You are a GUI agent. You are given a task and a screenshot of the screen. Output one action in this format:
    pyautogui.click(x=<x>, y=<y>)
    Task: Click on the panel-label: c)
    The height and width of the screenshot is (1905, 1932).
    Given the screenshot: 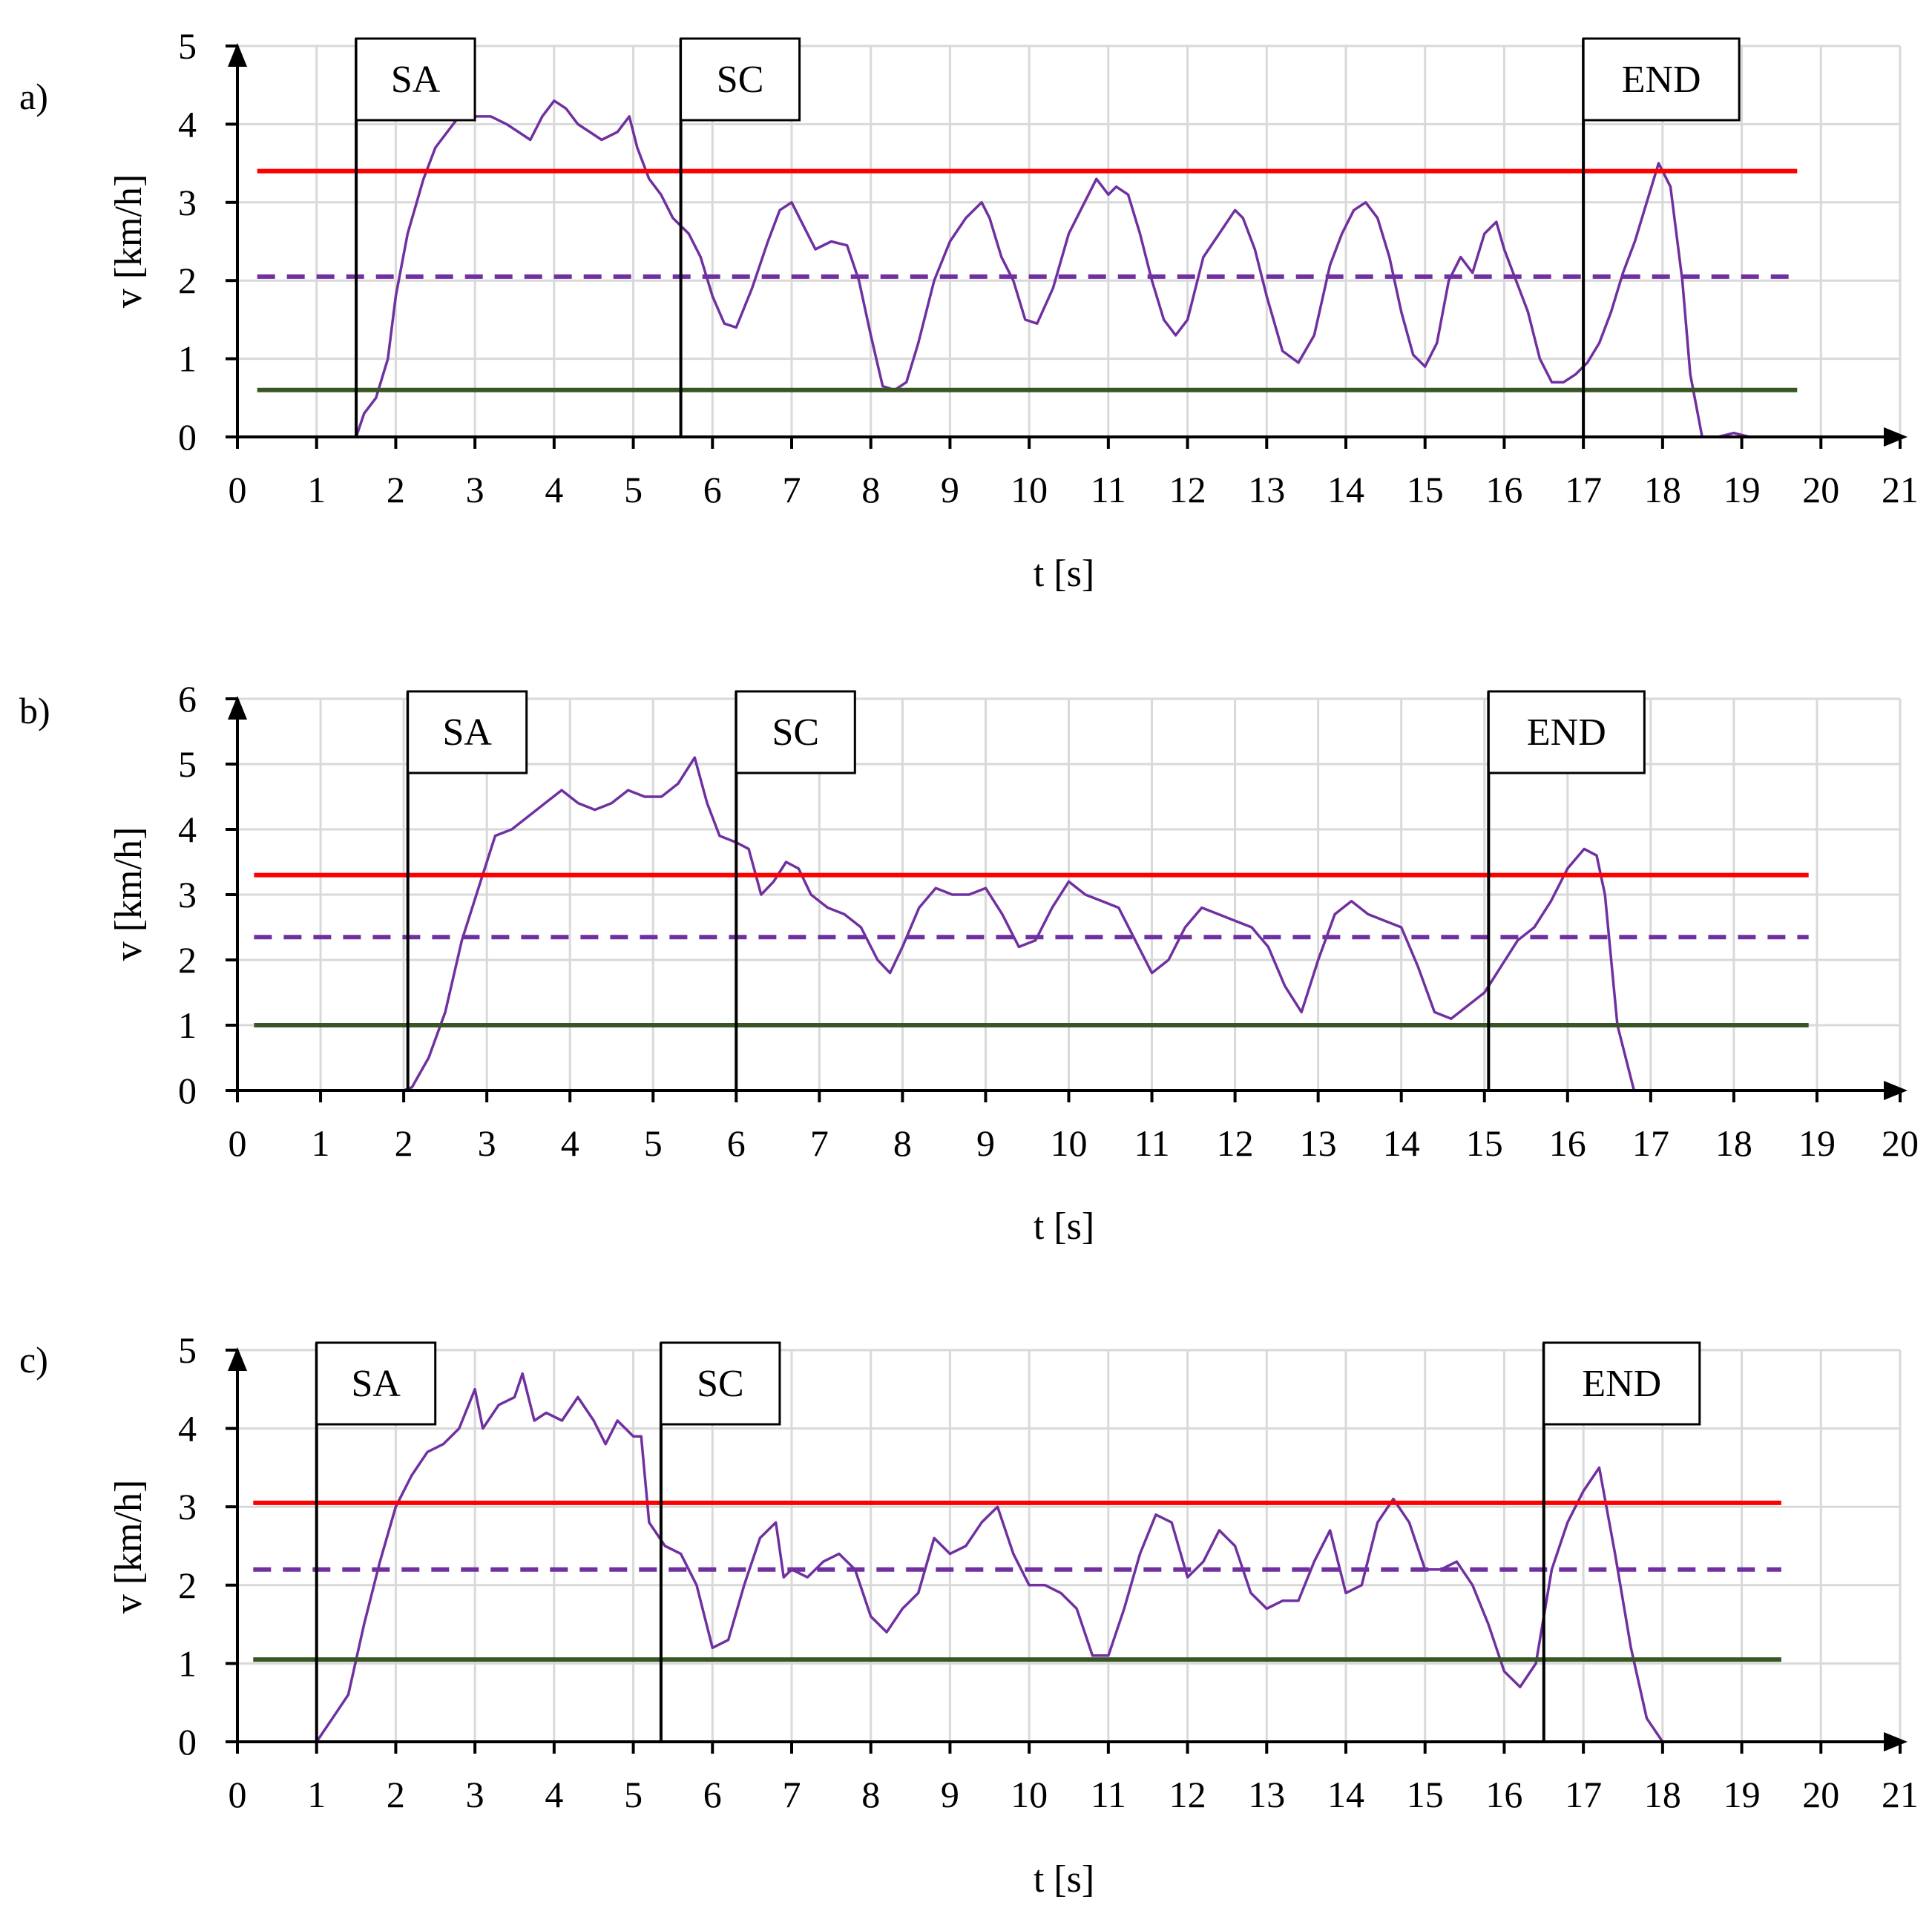 What is the action you would take?
    pyautogui.click(x=33, y=1360)
    